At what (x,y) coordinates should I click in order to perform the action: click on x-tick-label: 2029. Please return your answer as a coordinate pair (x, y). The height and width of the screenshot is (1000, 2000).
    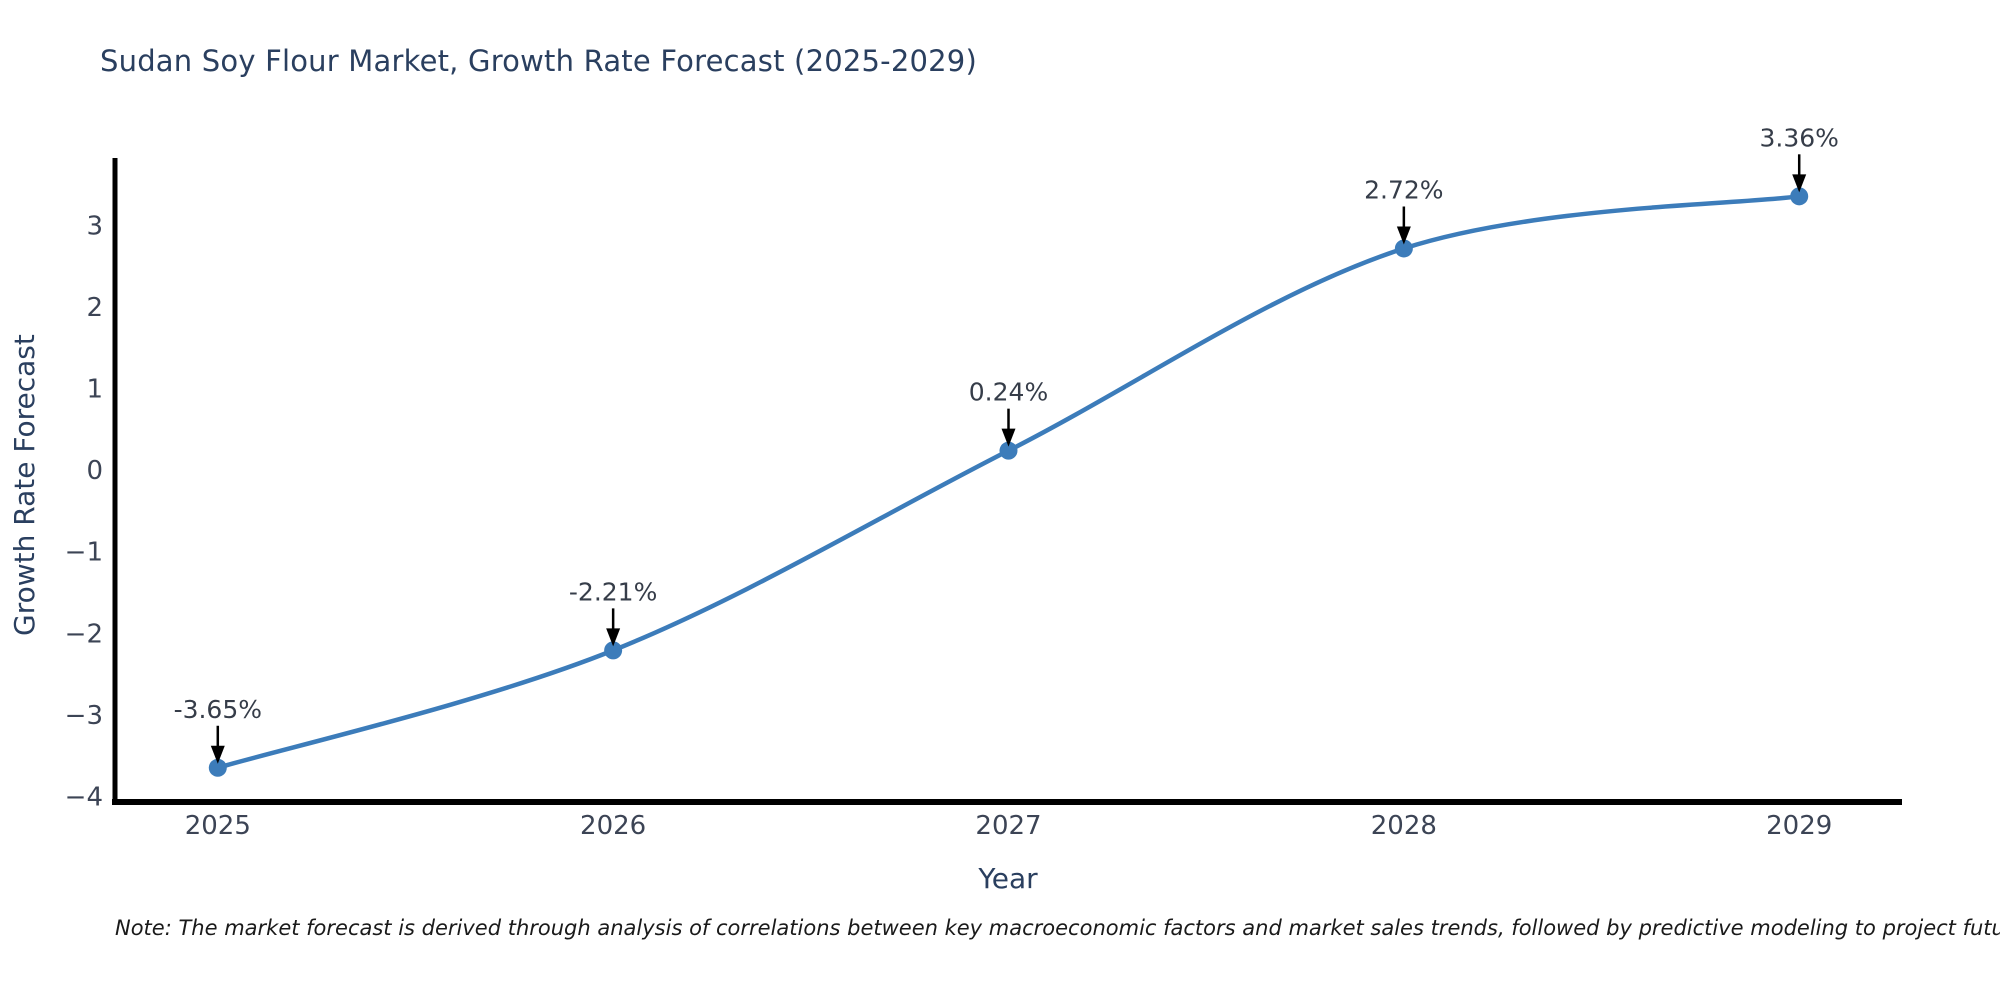
    Looking at the image, I should click on (1799, 826).